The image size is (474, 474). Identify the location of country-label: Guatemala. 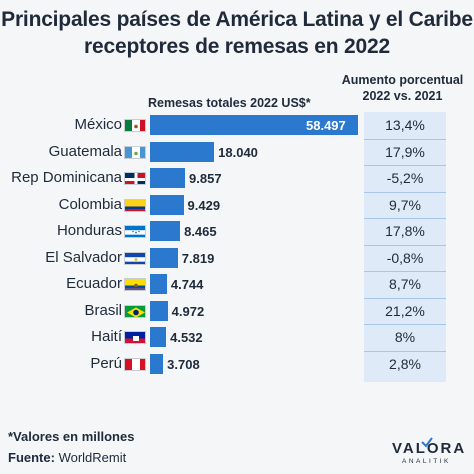
(85, 151).